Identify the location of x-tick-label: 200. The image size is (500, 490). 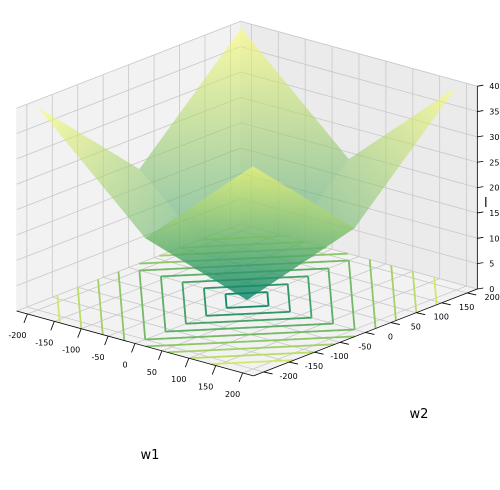
(232, 394).